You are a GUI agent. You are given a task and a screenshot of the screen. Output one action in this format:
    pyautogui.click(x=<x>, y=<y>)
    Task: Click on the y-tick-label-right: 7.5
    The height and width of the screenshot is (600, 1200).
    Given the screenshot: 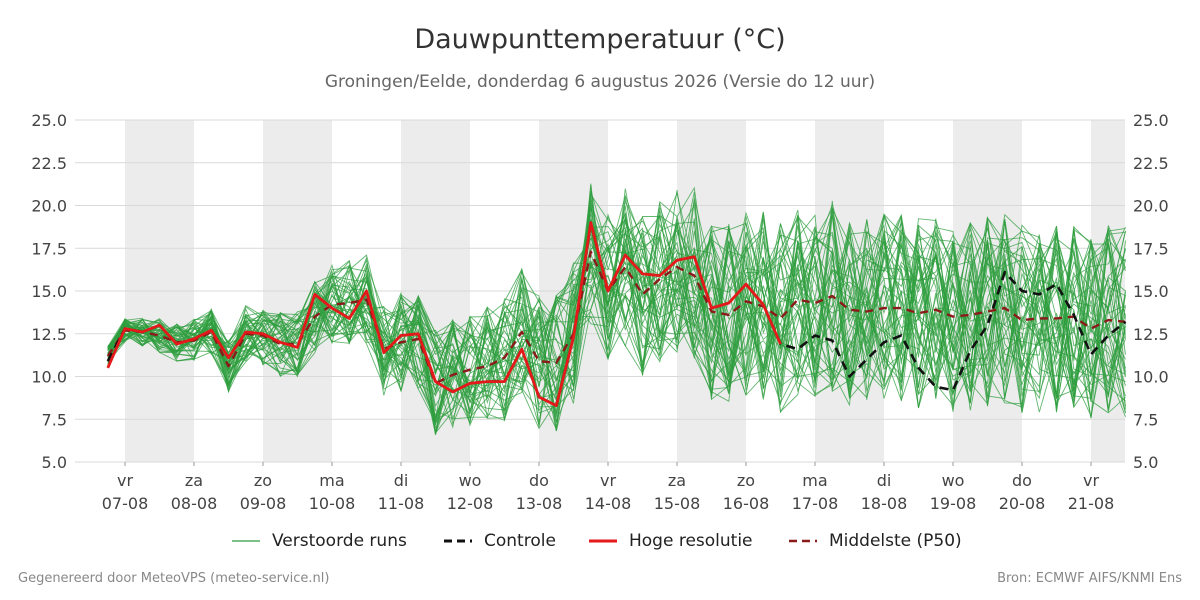 What is the action you would take?
    pyautogui.click(x=1145, y=419)
    